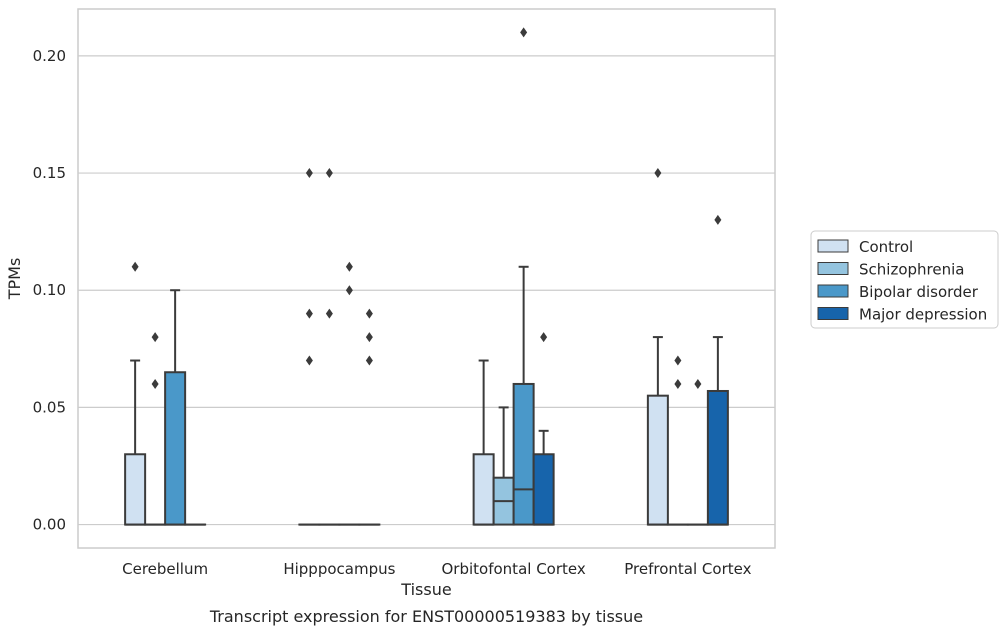  I want to click on legend-label: Major depression, so click(923, 315).